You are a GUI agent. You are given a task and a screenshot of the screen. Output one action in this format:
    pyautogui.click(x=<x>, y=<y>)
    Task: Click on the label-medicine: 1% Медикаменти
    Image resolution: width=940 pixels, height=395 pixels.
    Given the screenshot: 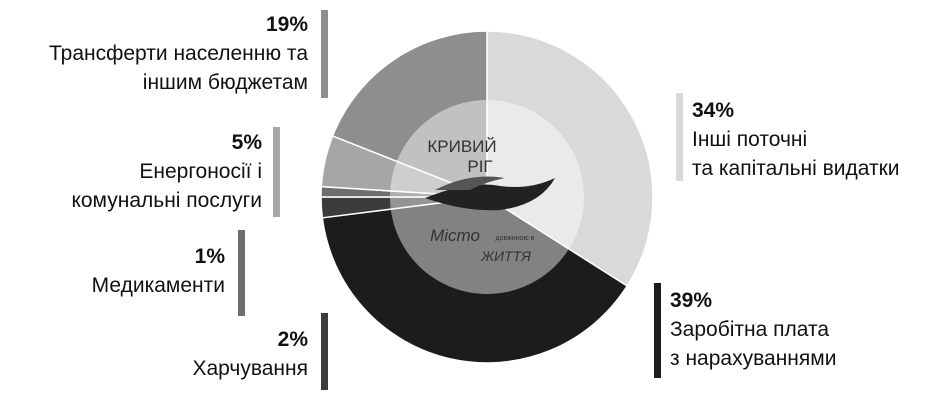 What is the action you would take?
    pyautogui.click(x=112, y=271)
    